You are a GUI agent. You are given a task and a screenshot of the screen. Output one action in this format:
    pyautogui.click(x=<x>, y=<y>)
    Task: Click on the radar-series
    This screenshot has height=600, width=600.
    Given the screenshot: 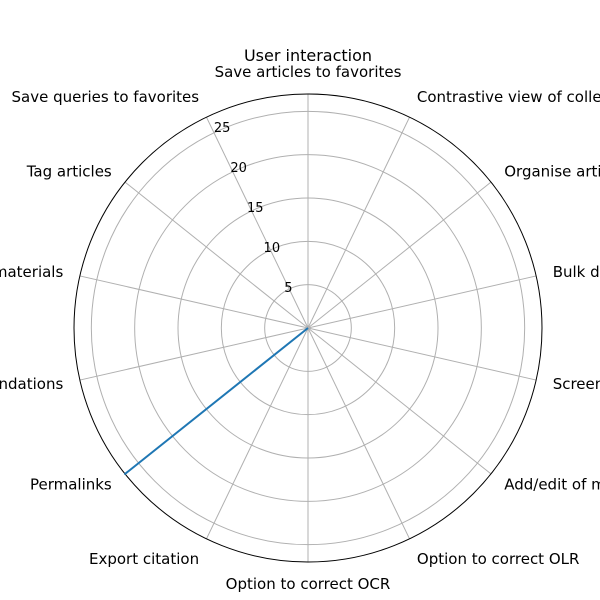 What is the action you would take?
    pyautogui.click(x=216, y=401)
    